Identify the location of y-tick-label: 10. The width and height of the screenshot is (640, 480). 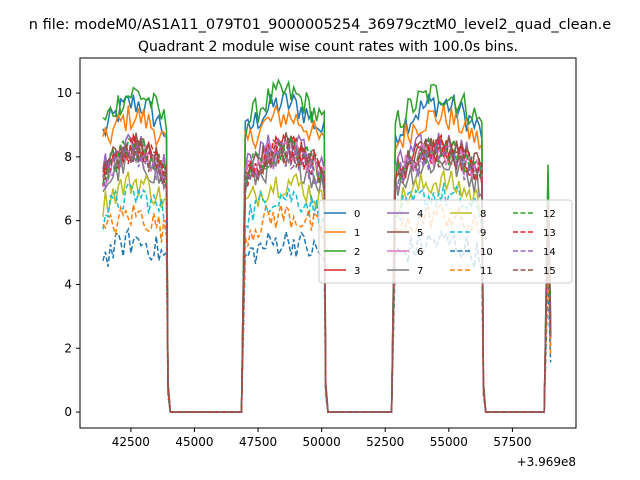
(64, 93).